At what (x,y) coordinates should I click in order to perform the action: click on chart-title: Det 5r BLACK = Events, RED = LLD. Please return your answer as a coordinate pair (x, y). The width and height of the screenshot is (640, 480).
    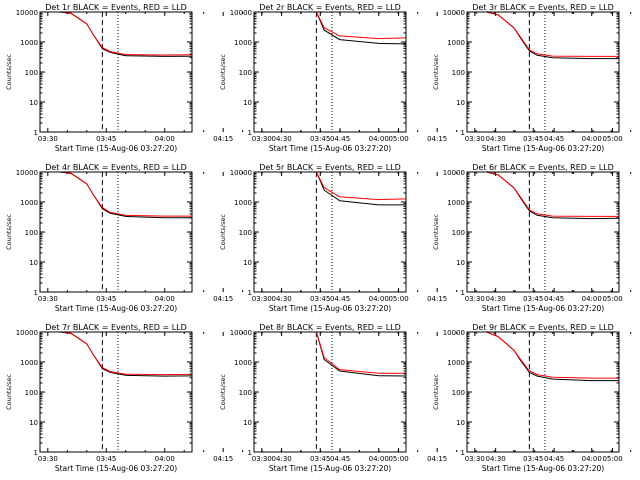
    Looking at the image, I should click on (330, 167).